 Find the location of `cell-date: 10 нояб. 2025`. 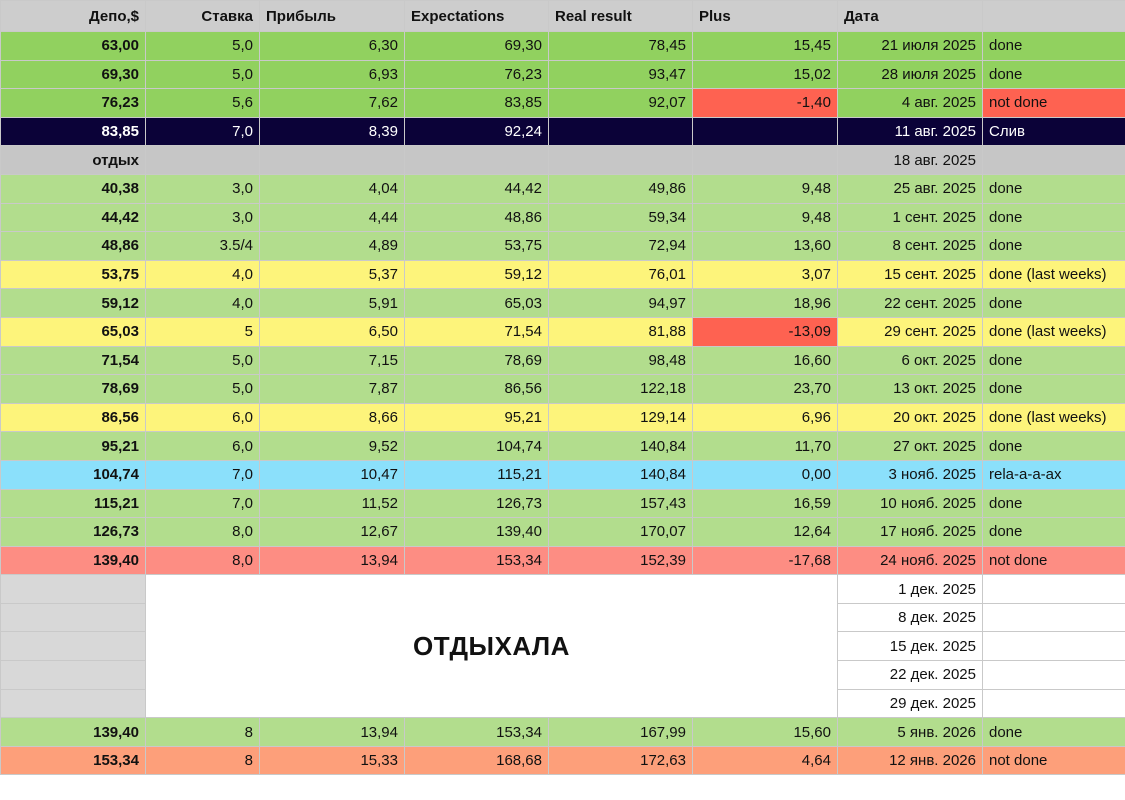

cell-date: 10 нояб. 2025 is located at coordinates (910, 503).